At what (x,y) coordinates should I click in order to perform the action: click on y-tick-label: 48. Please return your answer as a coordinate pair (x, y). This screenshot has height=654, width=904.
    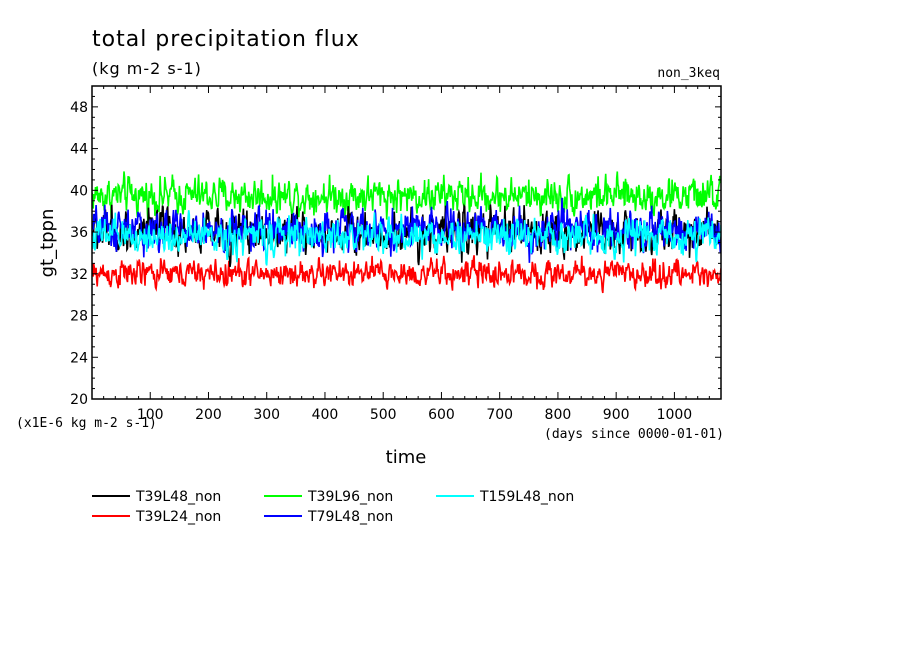
    Looking at the image, I should click on (79, 108).